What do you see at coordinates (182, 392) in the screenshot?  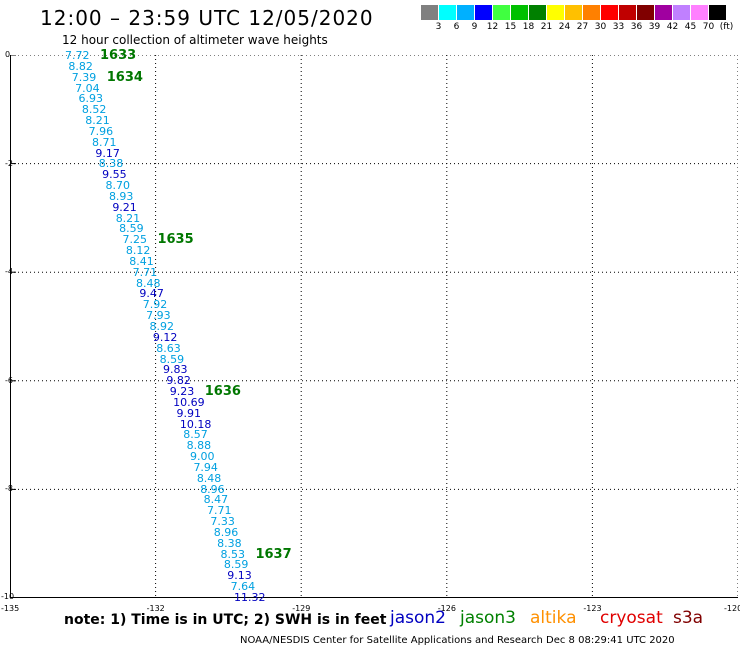 I see `wave-height-value: 9.23` at bounding box center [182, 392].